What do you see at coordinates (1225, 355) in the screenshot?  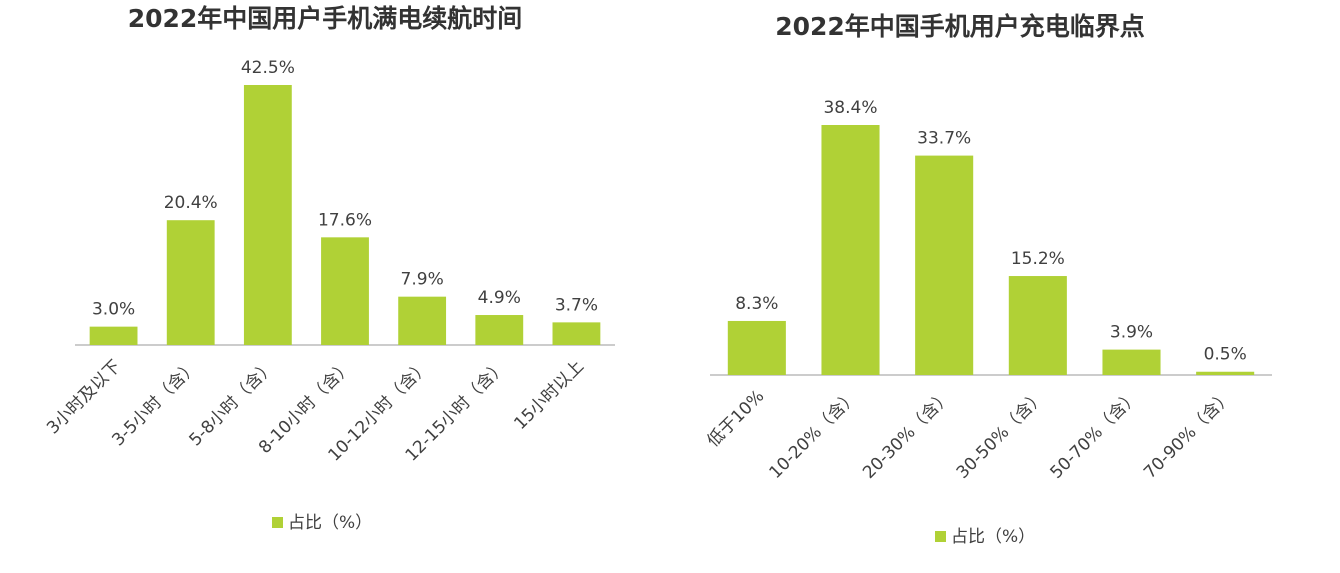 I see `data-label: 0.5%` at bounding box center [1225, 355].